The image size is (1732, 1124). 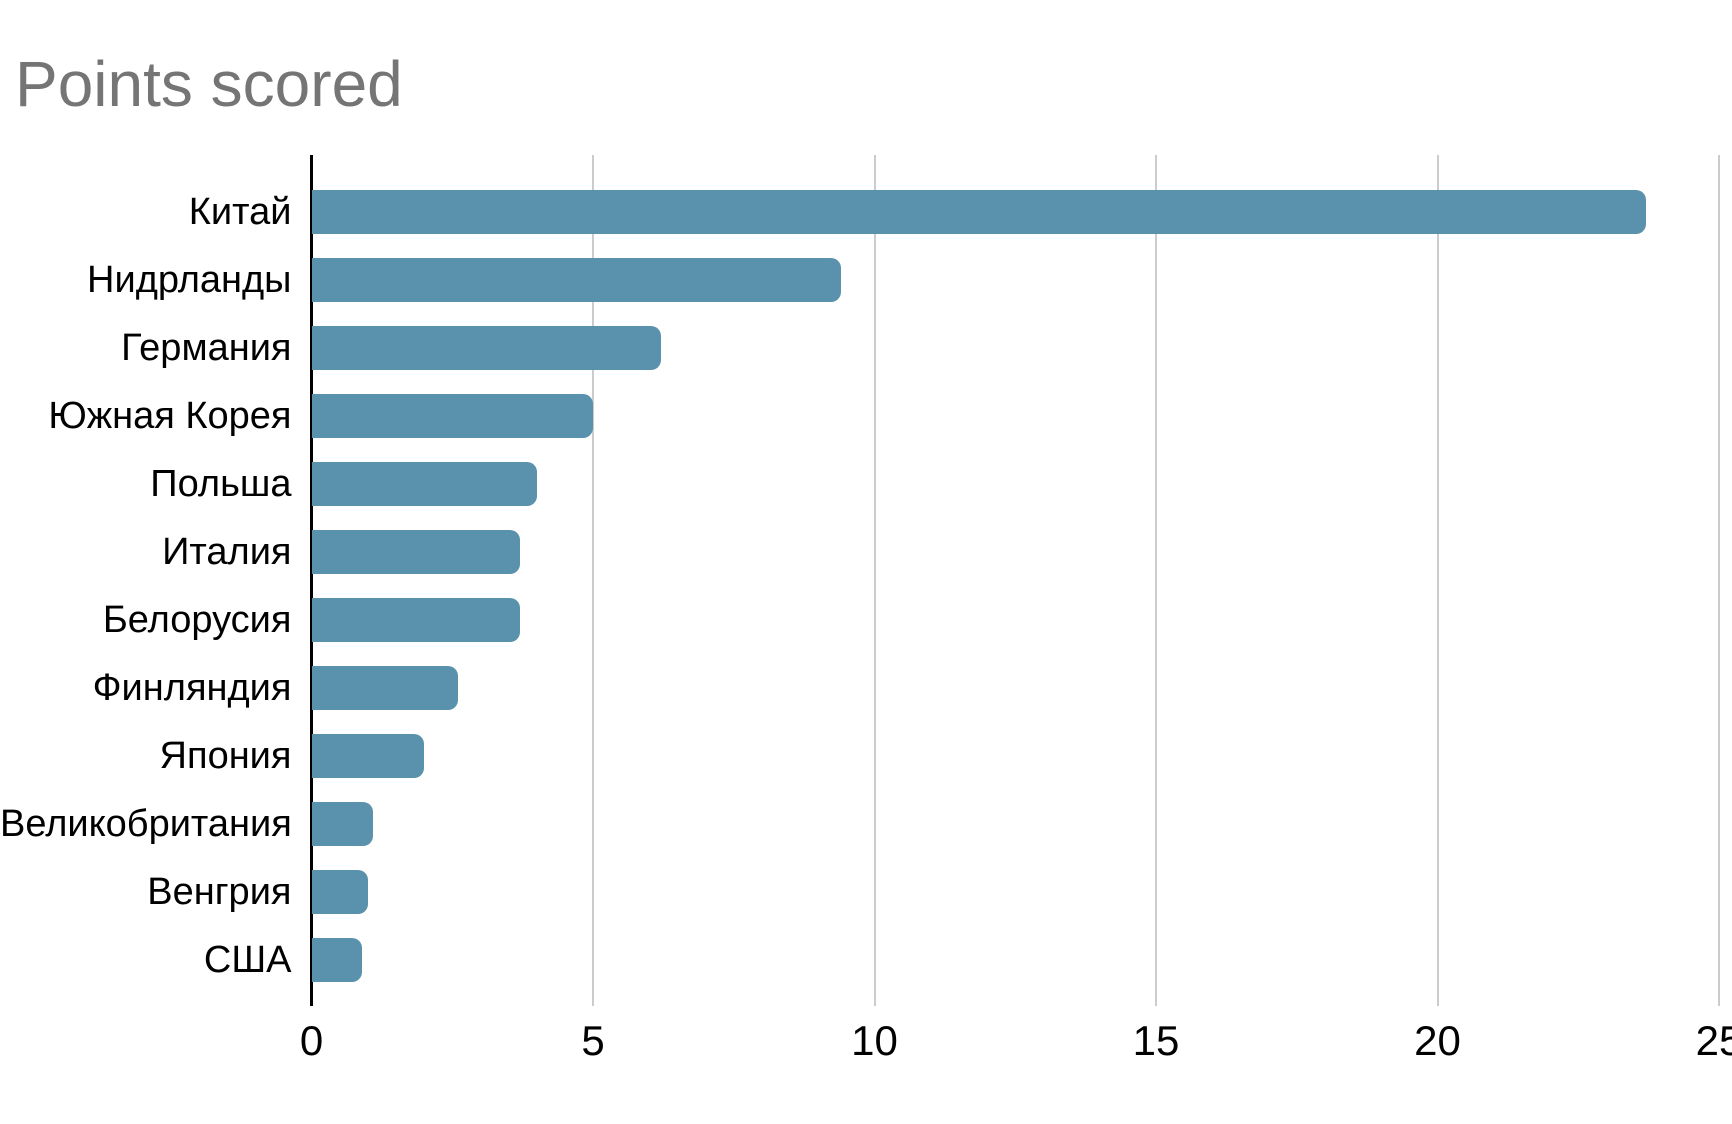 I want to click on x-tick-label: 25, so click(x=1713, y=1040).